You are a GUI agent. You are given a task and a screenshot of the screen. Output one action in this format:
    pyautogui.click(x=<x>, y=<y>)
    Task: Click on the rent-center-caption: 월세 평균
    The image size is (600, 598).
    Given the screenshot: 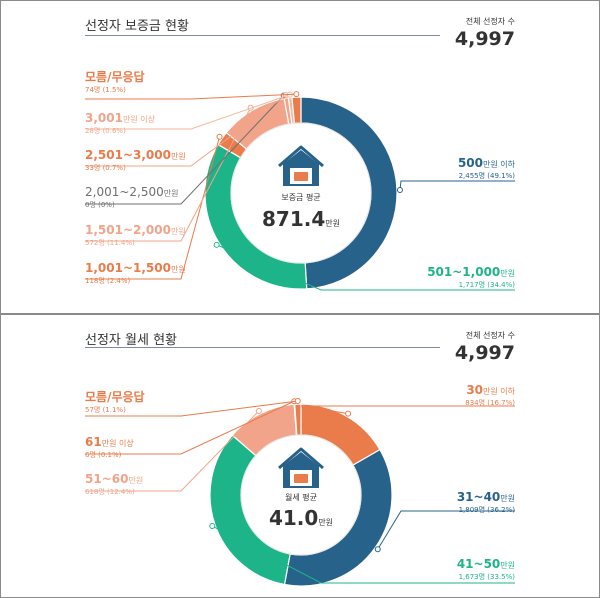 What is the action you would take?
    pyautogui.click(x=301, y=497)
    